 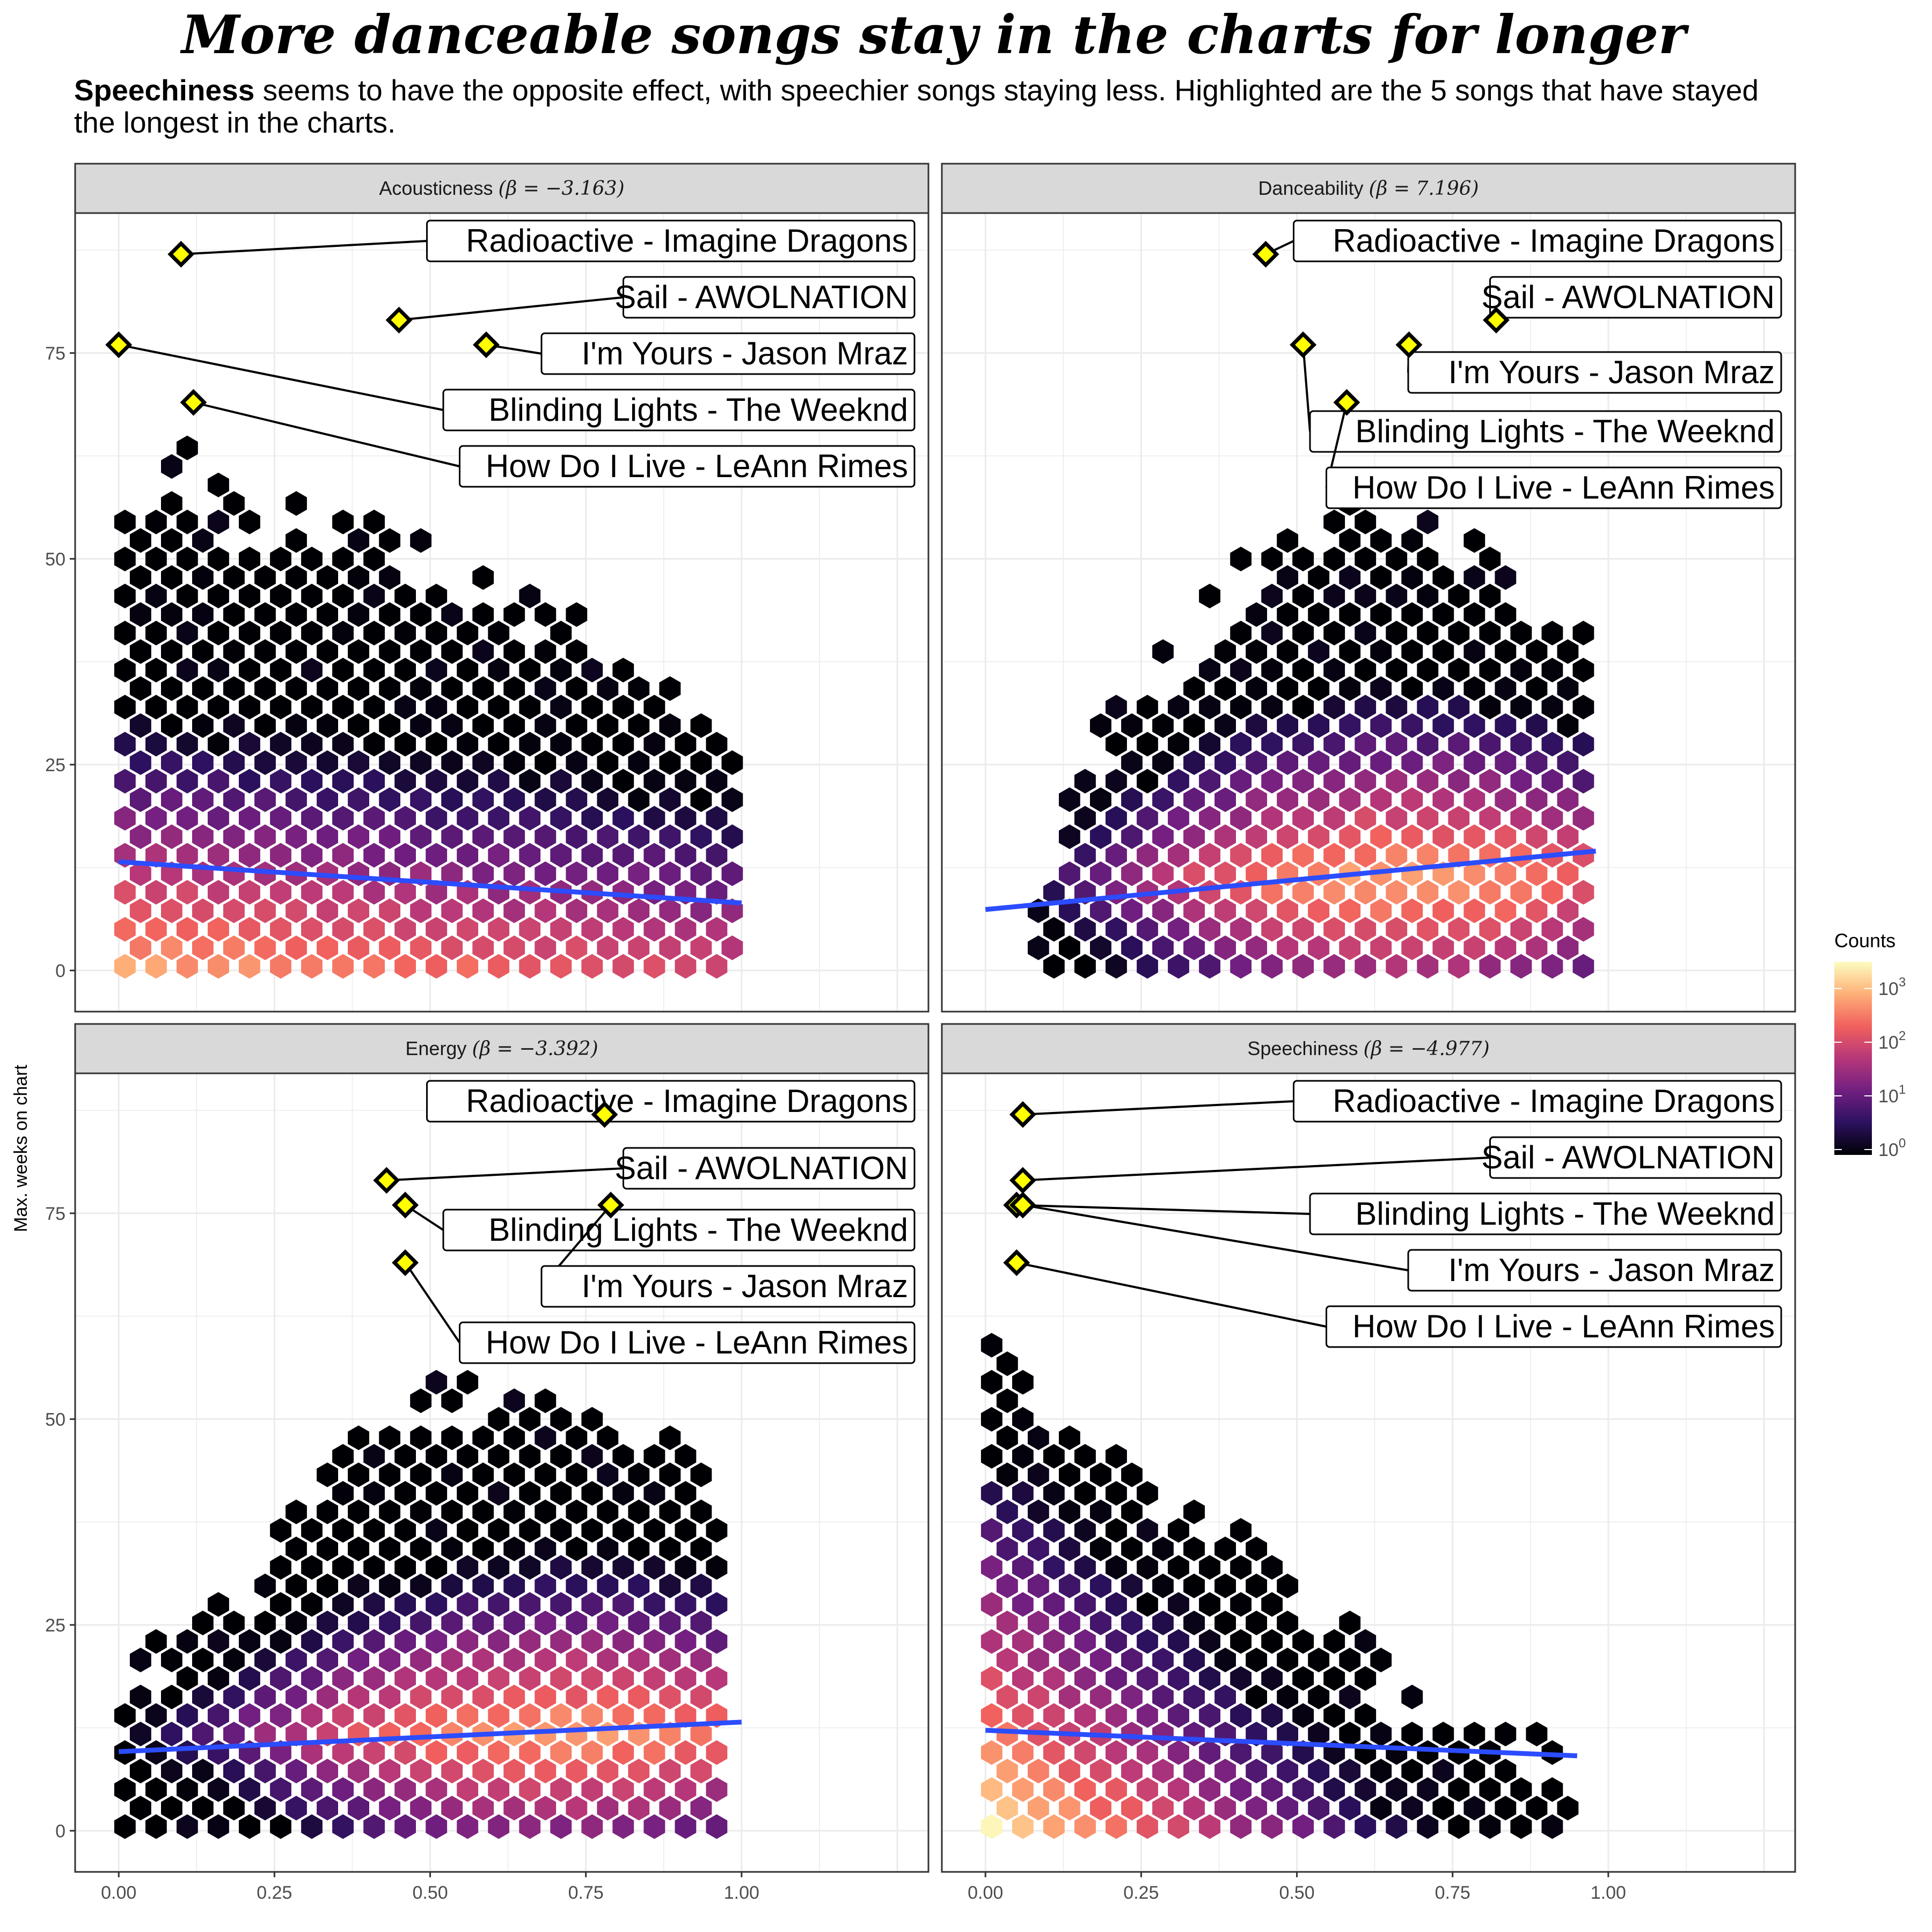 I want to click on label-leader-line, so click(x=304, y=247).